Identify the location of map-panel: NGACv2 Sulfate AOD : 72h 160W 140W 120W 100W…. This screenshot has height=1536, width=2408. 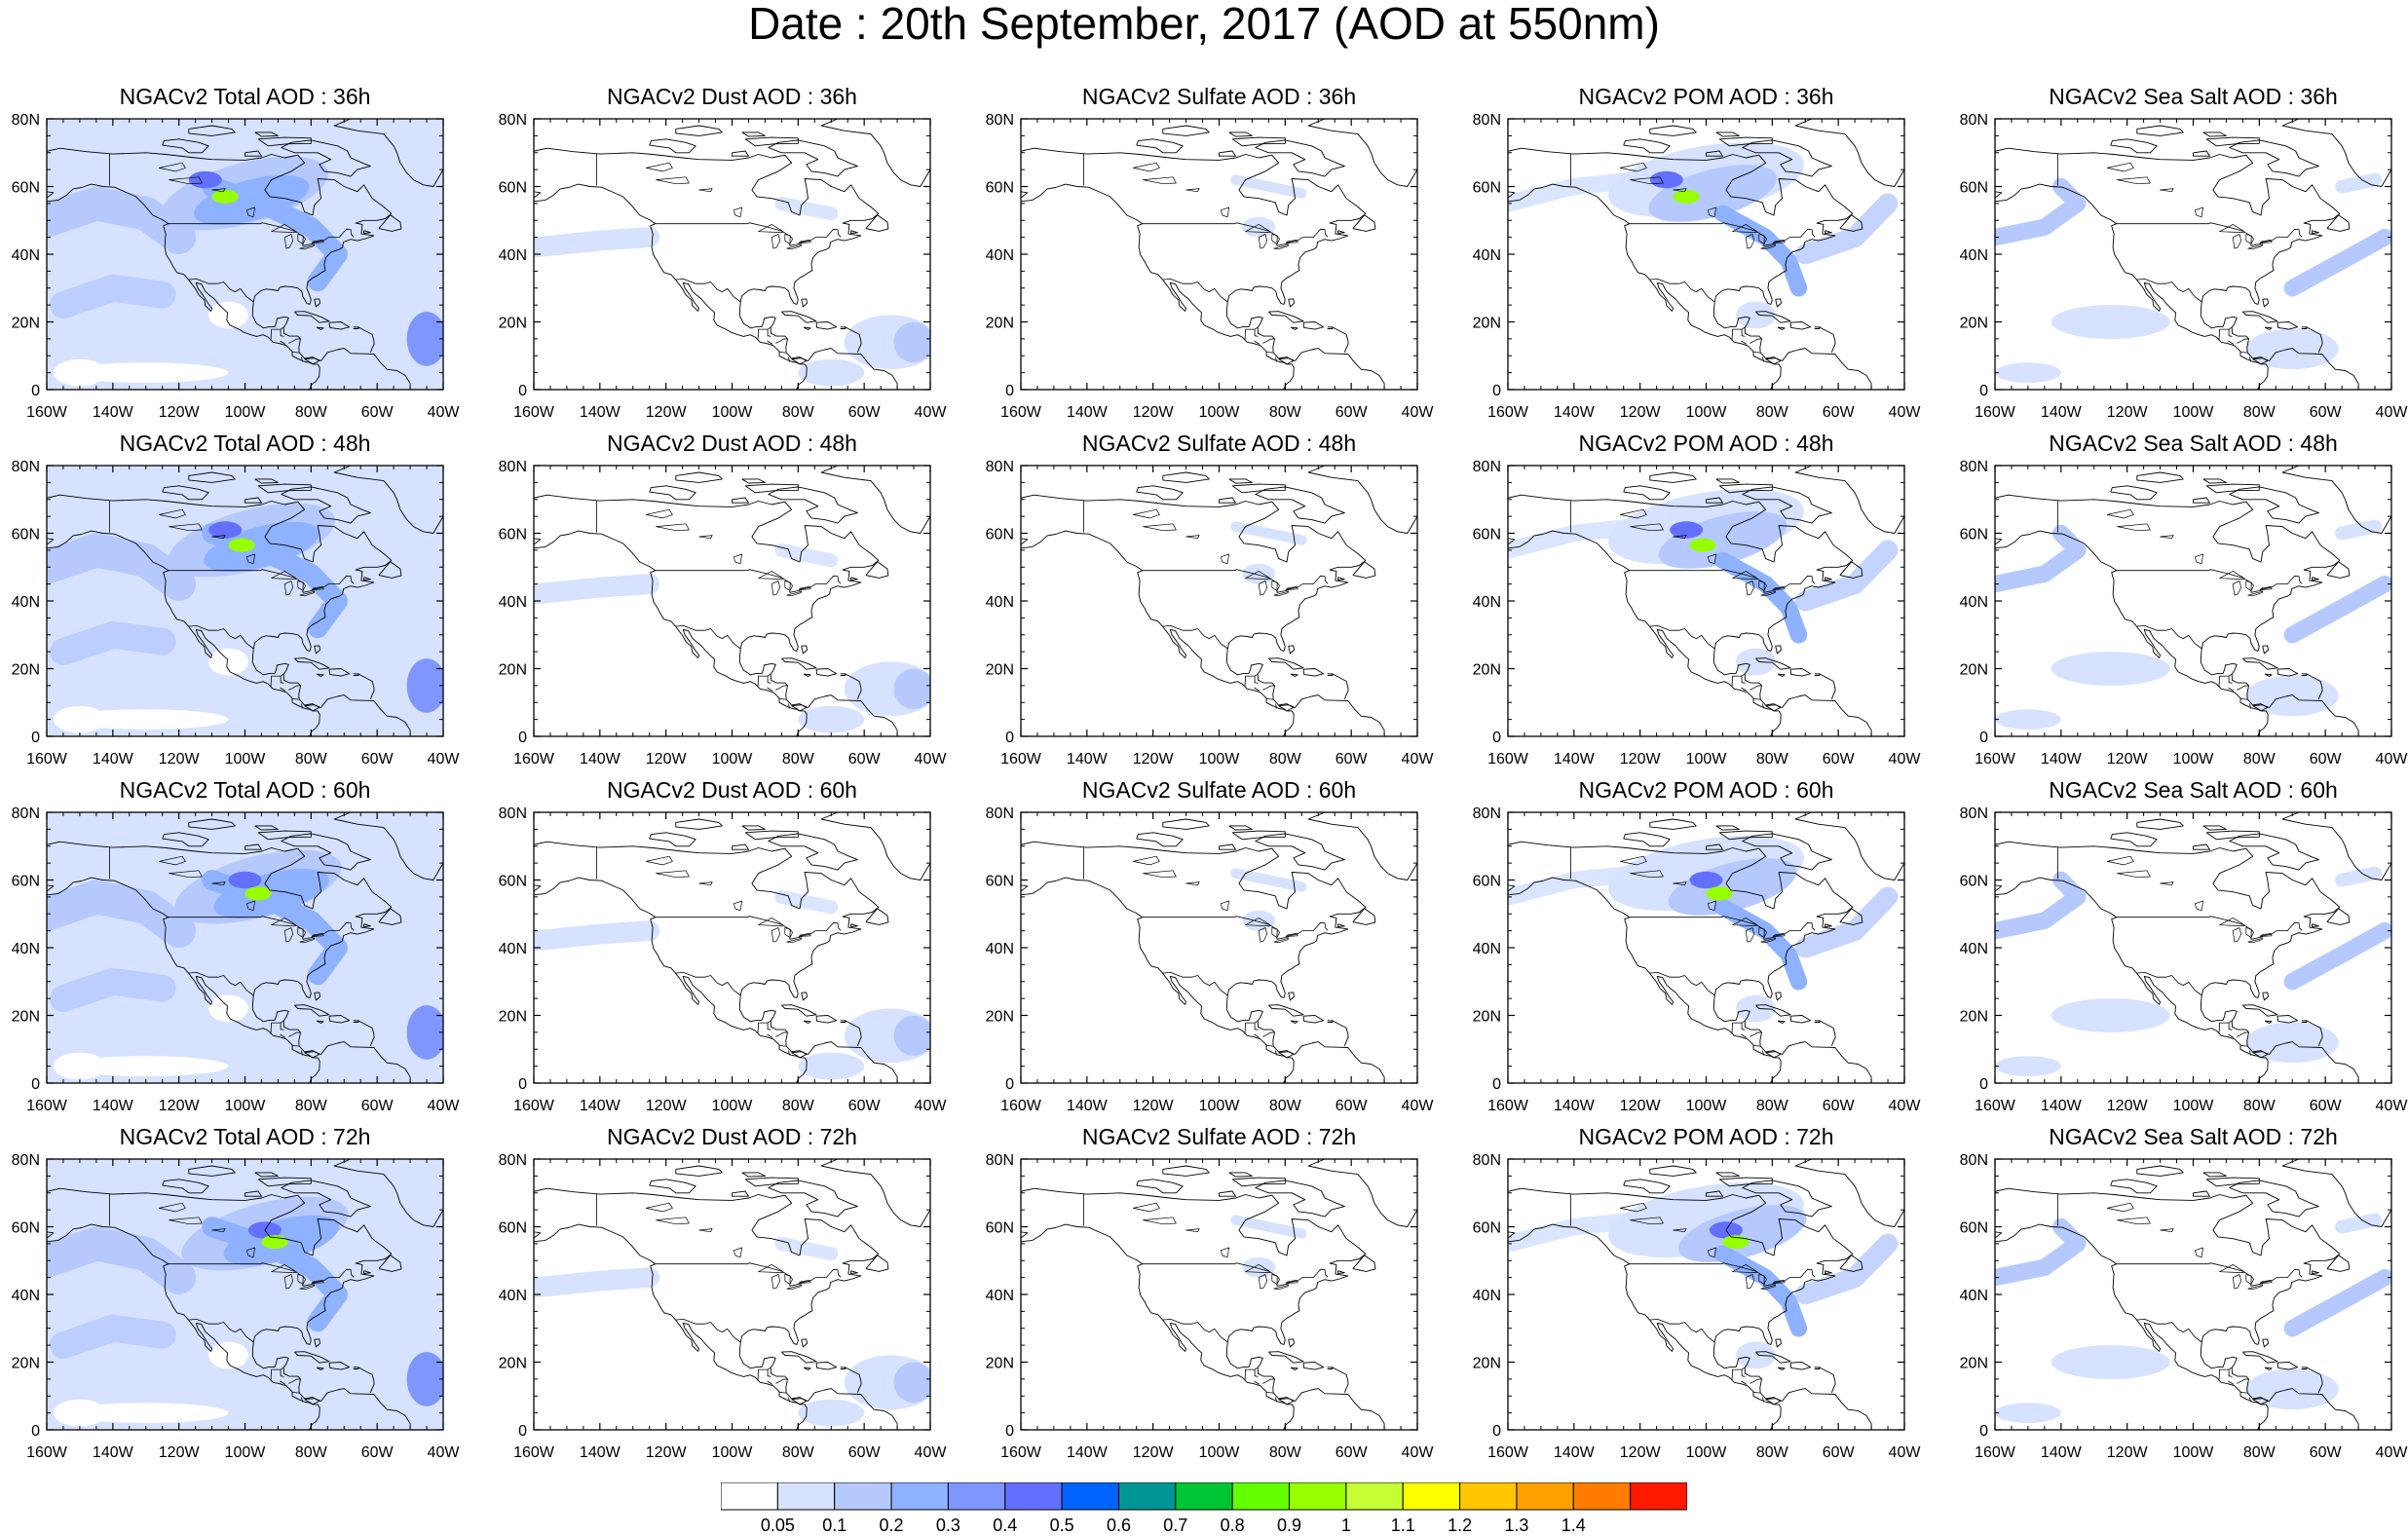
(1206, 1294).